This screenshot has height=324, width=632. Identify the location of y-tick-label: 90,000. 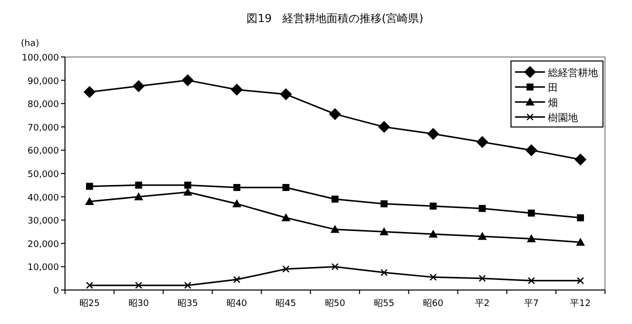
(44, 81).